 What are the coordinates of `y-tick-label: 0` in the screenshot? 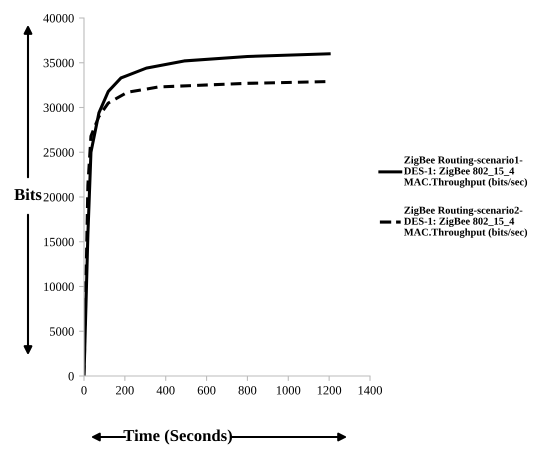 It's located at (71, 376).